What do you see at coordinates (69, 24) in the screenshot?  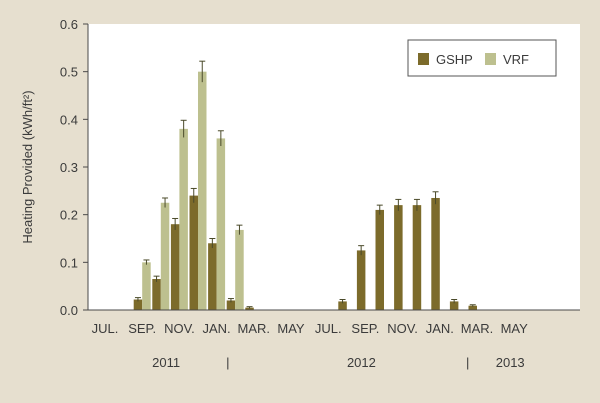 I see `y-tick-label: 0.6` at bounding box center [69, 24].